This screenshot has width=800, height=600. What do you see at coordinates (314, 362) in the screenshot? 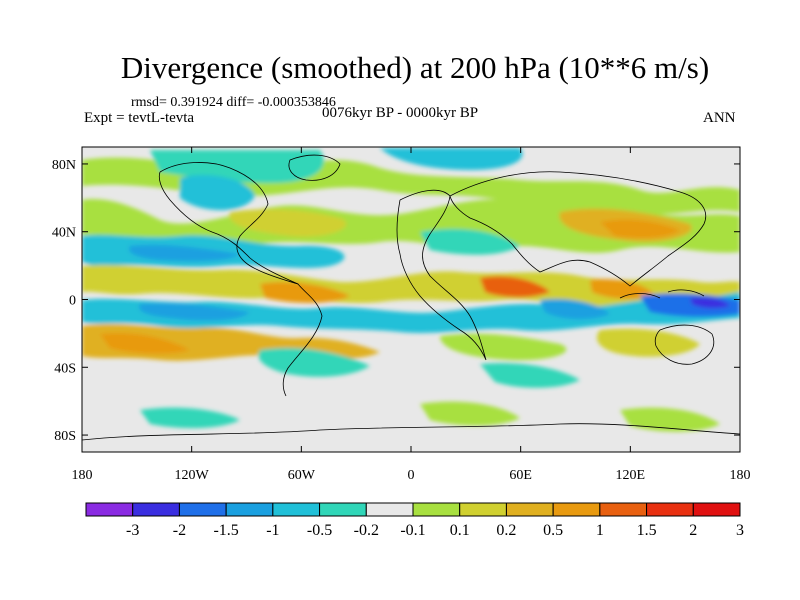
I see `smidlat-negative` at bounding box center [314, 362].